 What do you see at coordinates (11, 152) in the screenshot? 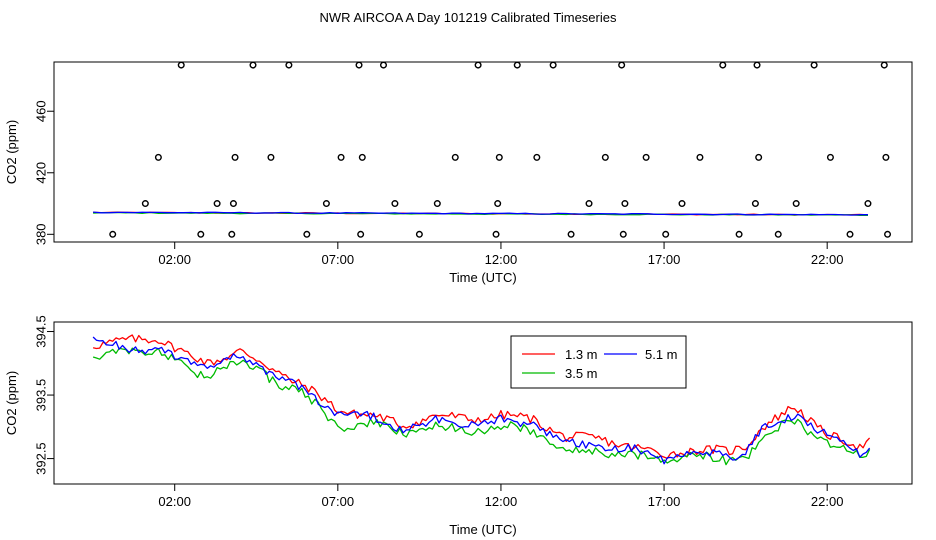
I see `top-y-axis-label: CO2 (ppm)` at bounding box center [11, 152].